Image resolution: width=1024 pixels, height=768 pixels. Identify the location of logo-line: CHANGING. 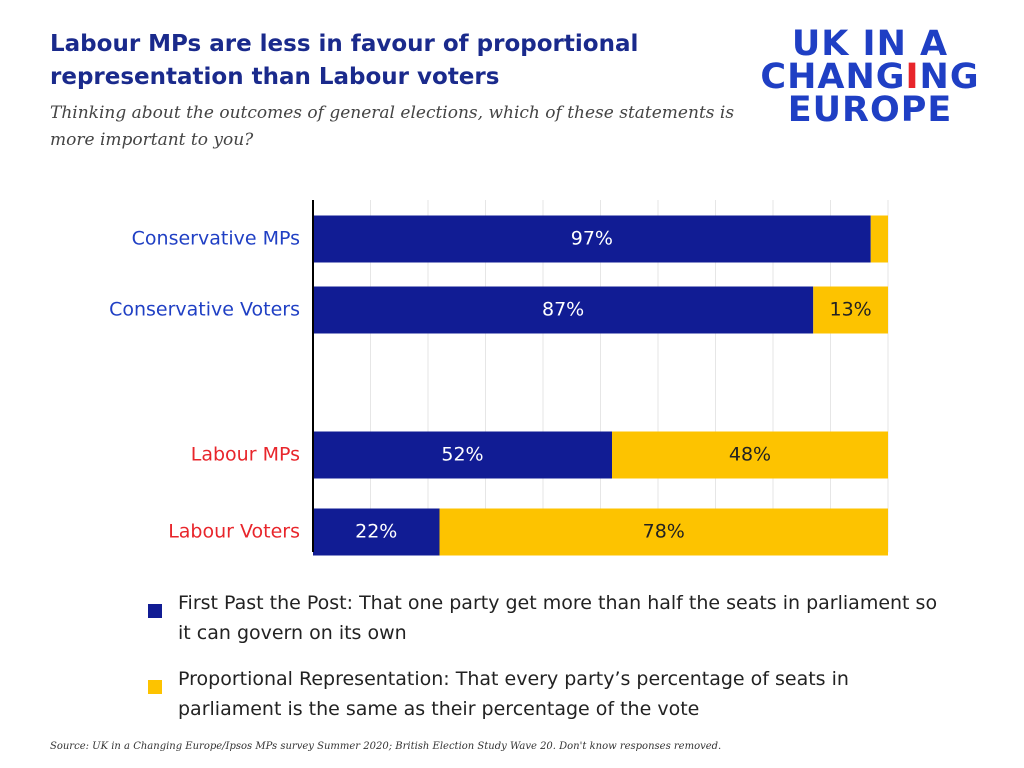
(870, 77).